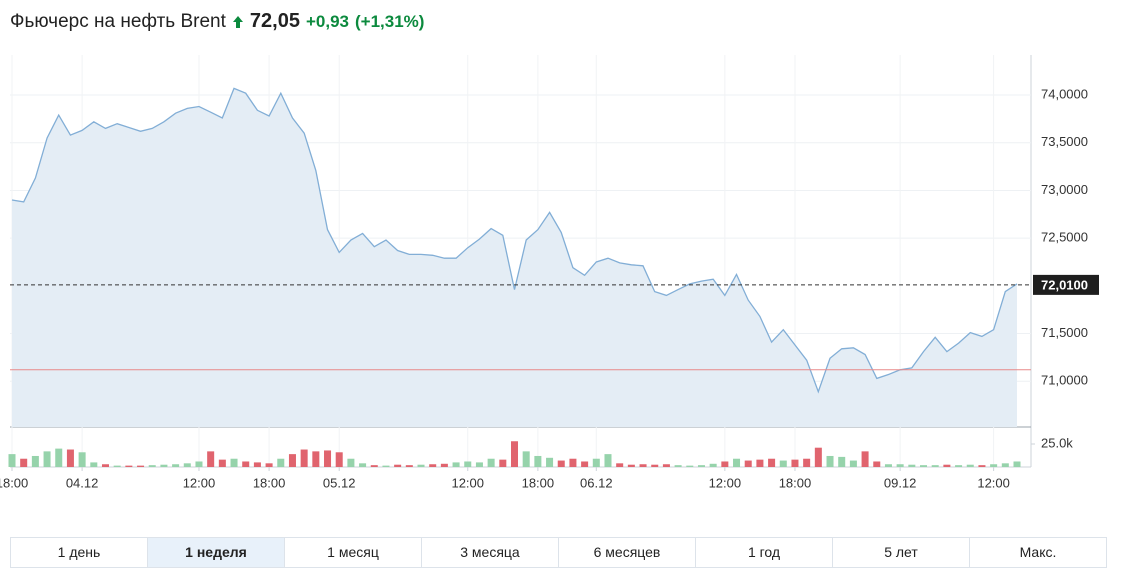  What do you see at coordinates (82, 482) in the screenshot?
I see `x-tick-label: 04.12` at bounding box center [82, 482].